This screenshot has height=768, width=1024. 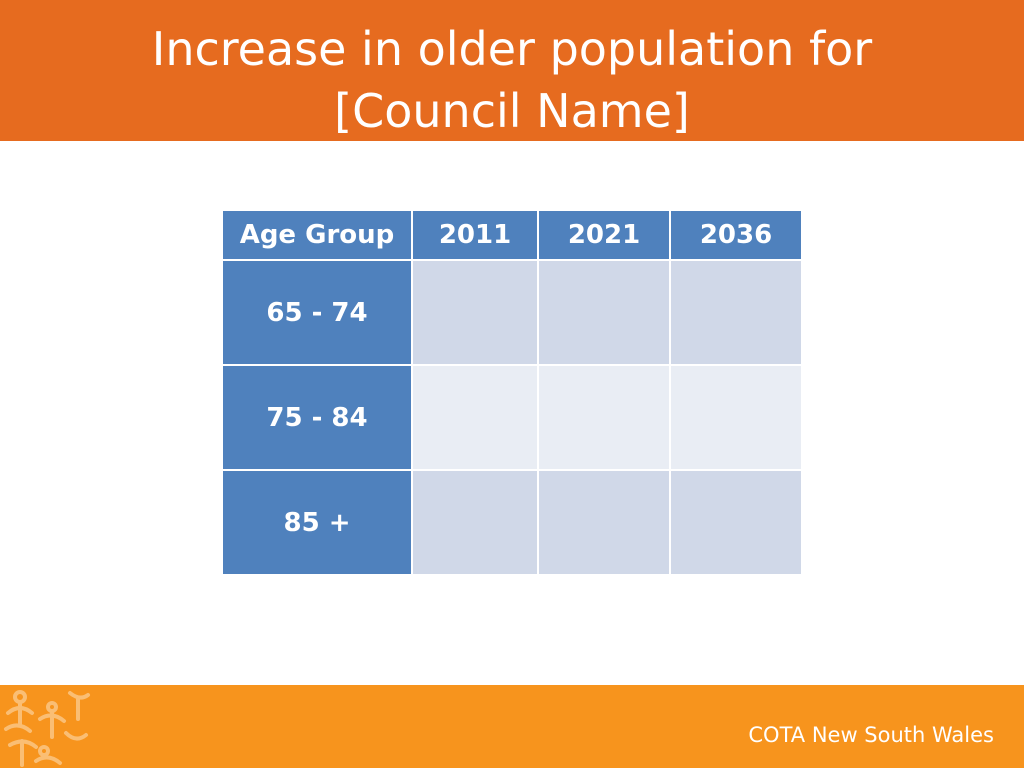 I want to click on table-row: 65 - 74, so click(x=512, y=312).